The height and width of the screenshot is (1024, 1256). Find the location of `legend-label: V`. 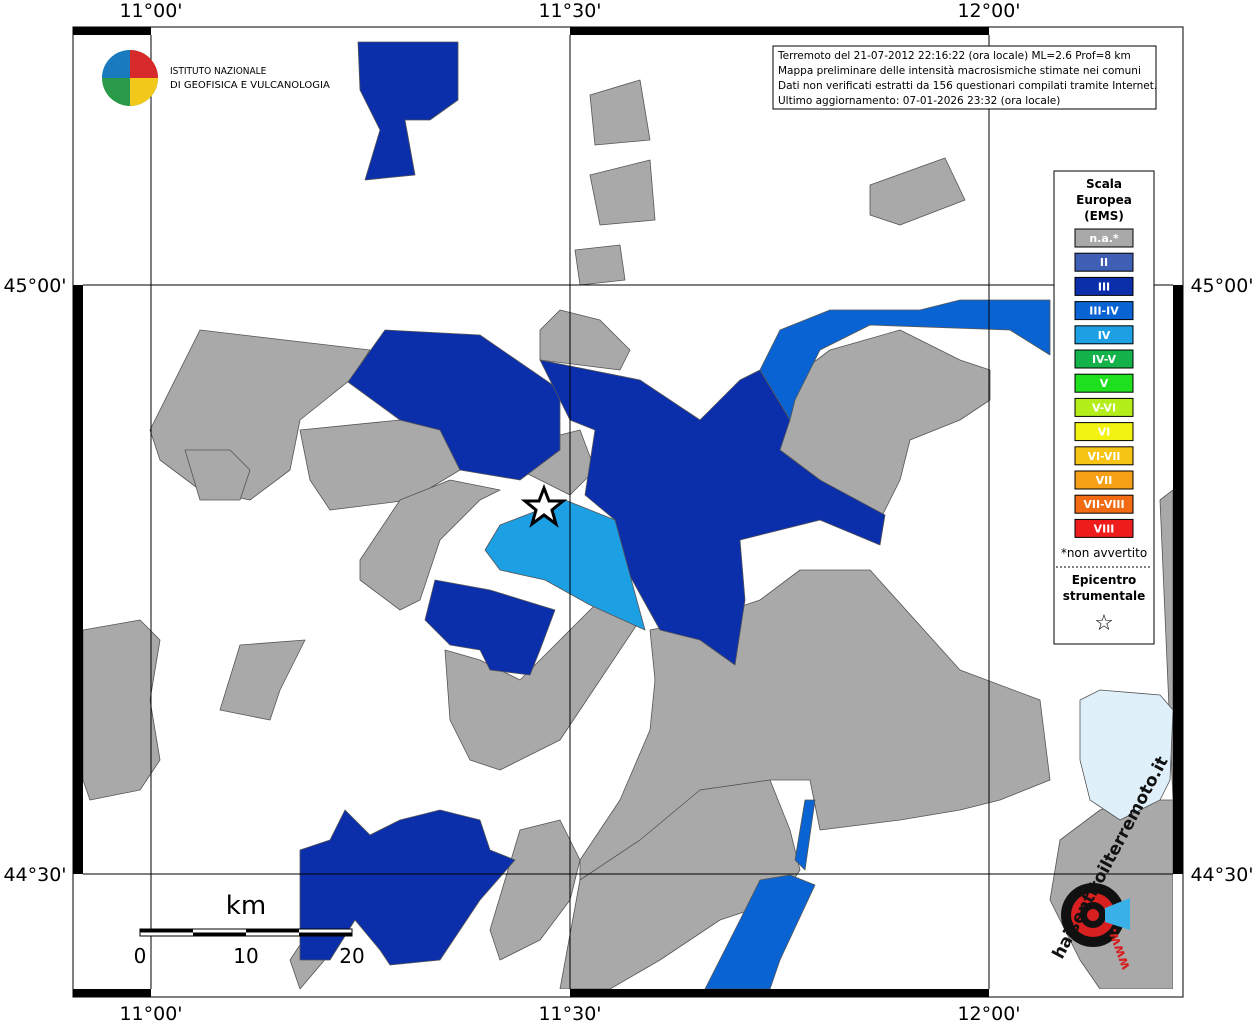

legend-label: V is located at coordinates (1104, 383).